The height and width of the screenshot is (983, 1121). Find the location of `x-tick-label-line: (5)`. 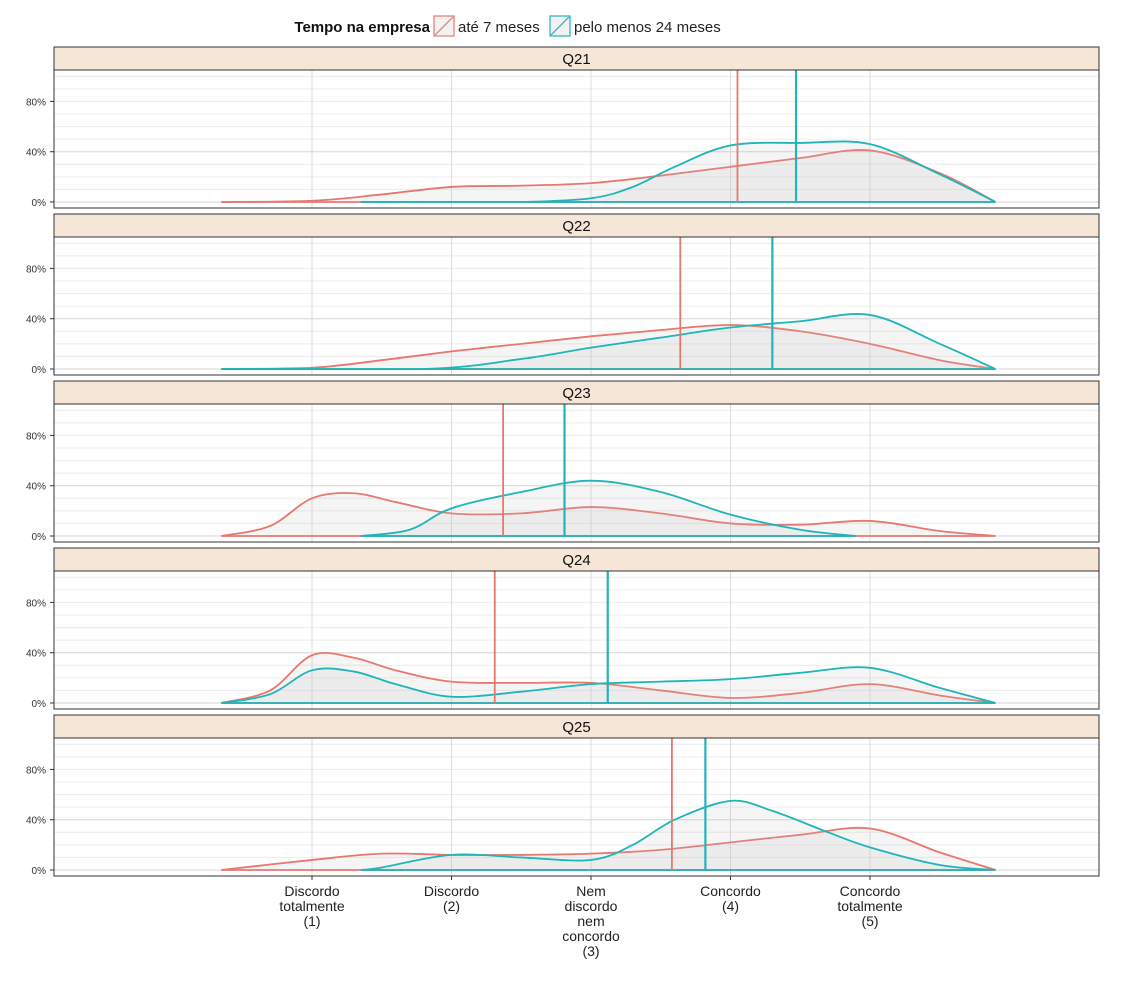

x-tick-label-line: (5) is located at coordinates (869, 921).